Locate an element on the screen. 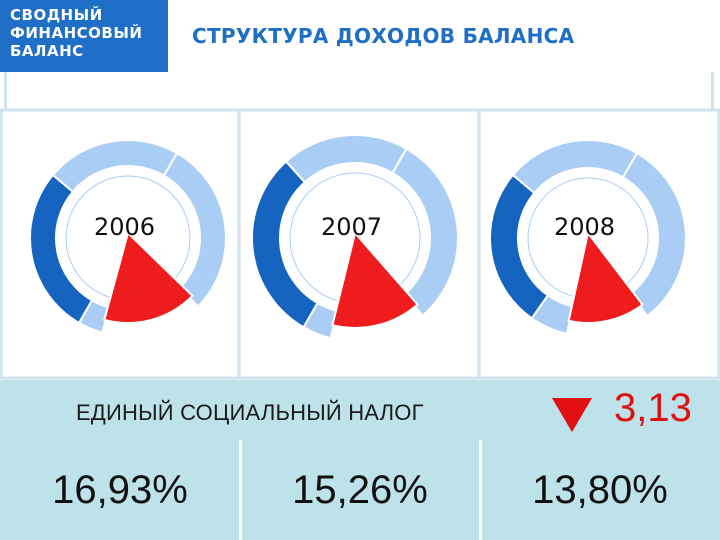 The width and height of the screenshot is (720, 540). logo-text: СВОДНЫЙ ФИНАНСОВЫЙ БАЛАНС is located at coordinates (76, 33).